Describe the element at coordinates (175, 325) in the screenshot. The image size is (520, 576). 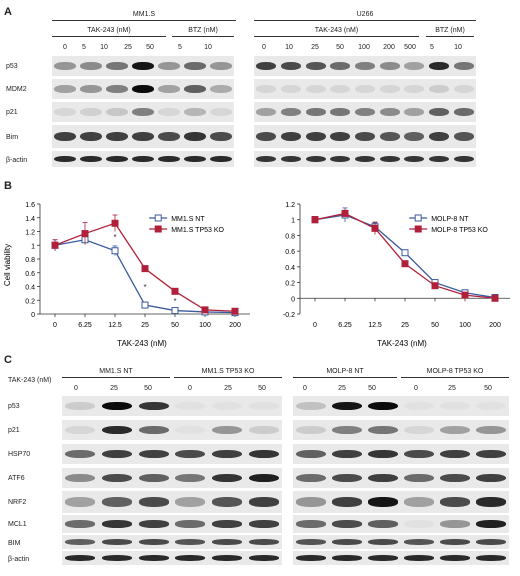
I see `mm1s-chart-xtick-label-4: 50` at that location.